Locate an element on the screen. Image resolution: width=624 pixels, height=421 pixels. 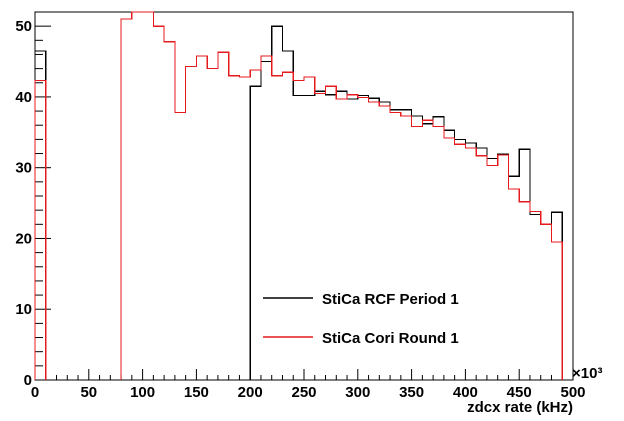
legend: StiCa RCF Period 1 StiCa Cori Round 1 is located at coordinates (361, 319).